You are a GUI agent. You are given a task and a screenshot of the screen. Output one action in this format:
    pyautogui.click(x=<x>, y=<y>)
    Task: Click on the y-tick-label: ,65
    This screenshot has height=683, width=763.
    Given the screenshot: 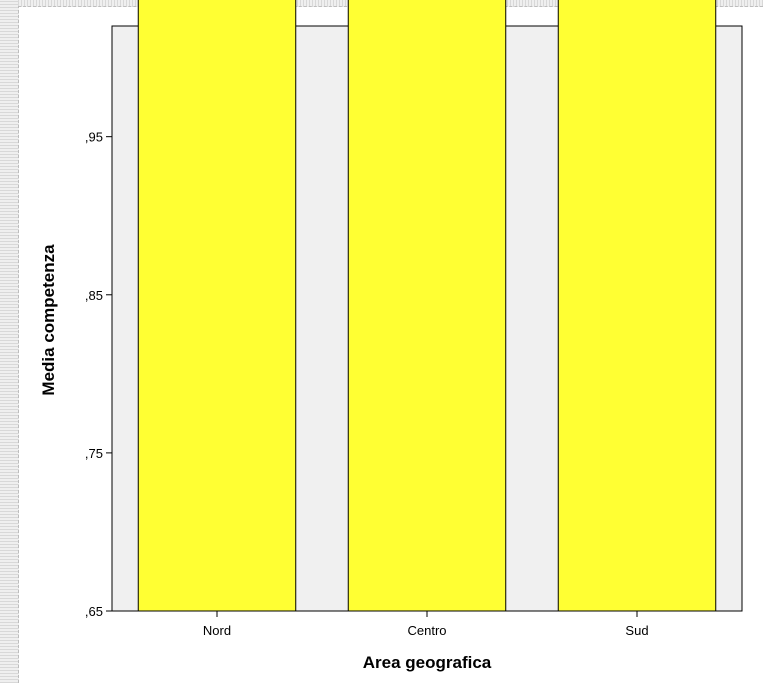 What is the action you would take?
    pyautogui.click(x=94, y=611)
    